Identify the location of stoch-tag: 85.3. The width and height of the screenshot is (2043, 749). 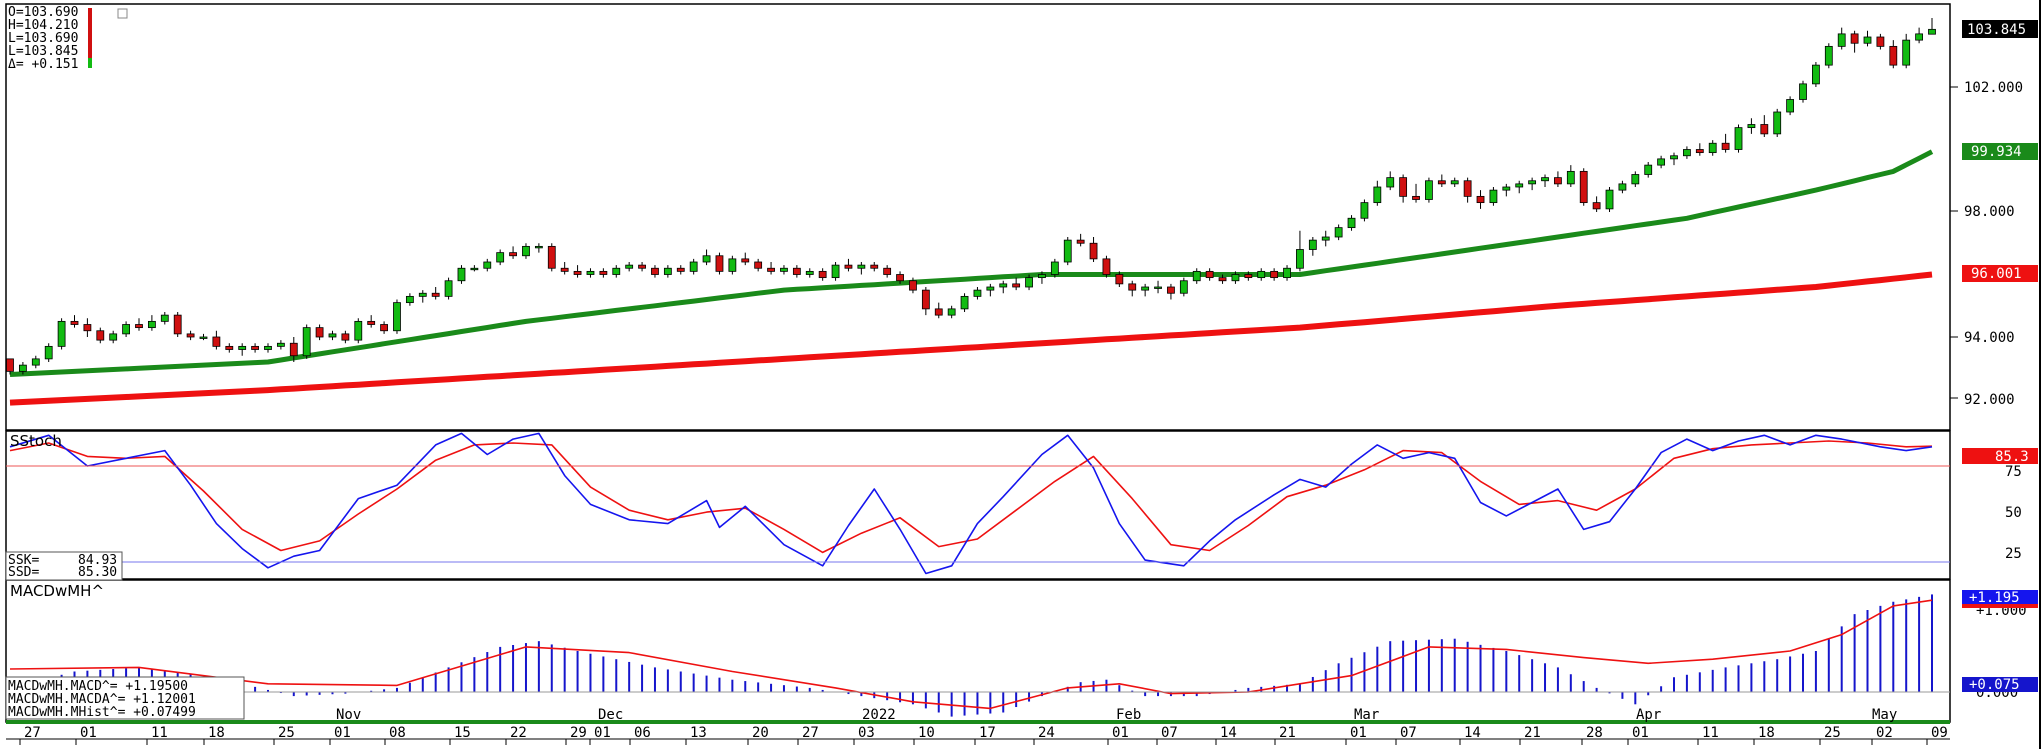
(2000, 456).